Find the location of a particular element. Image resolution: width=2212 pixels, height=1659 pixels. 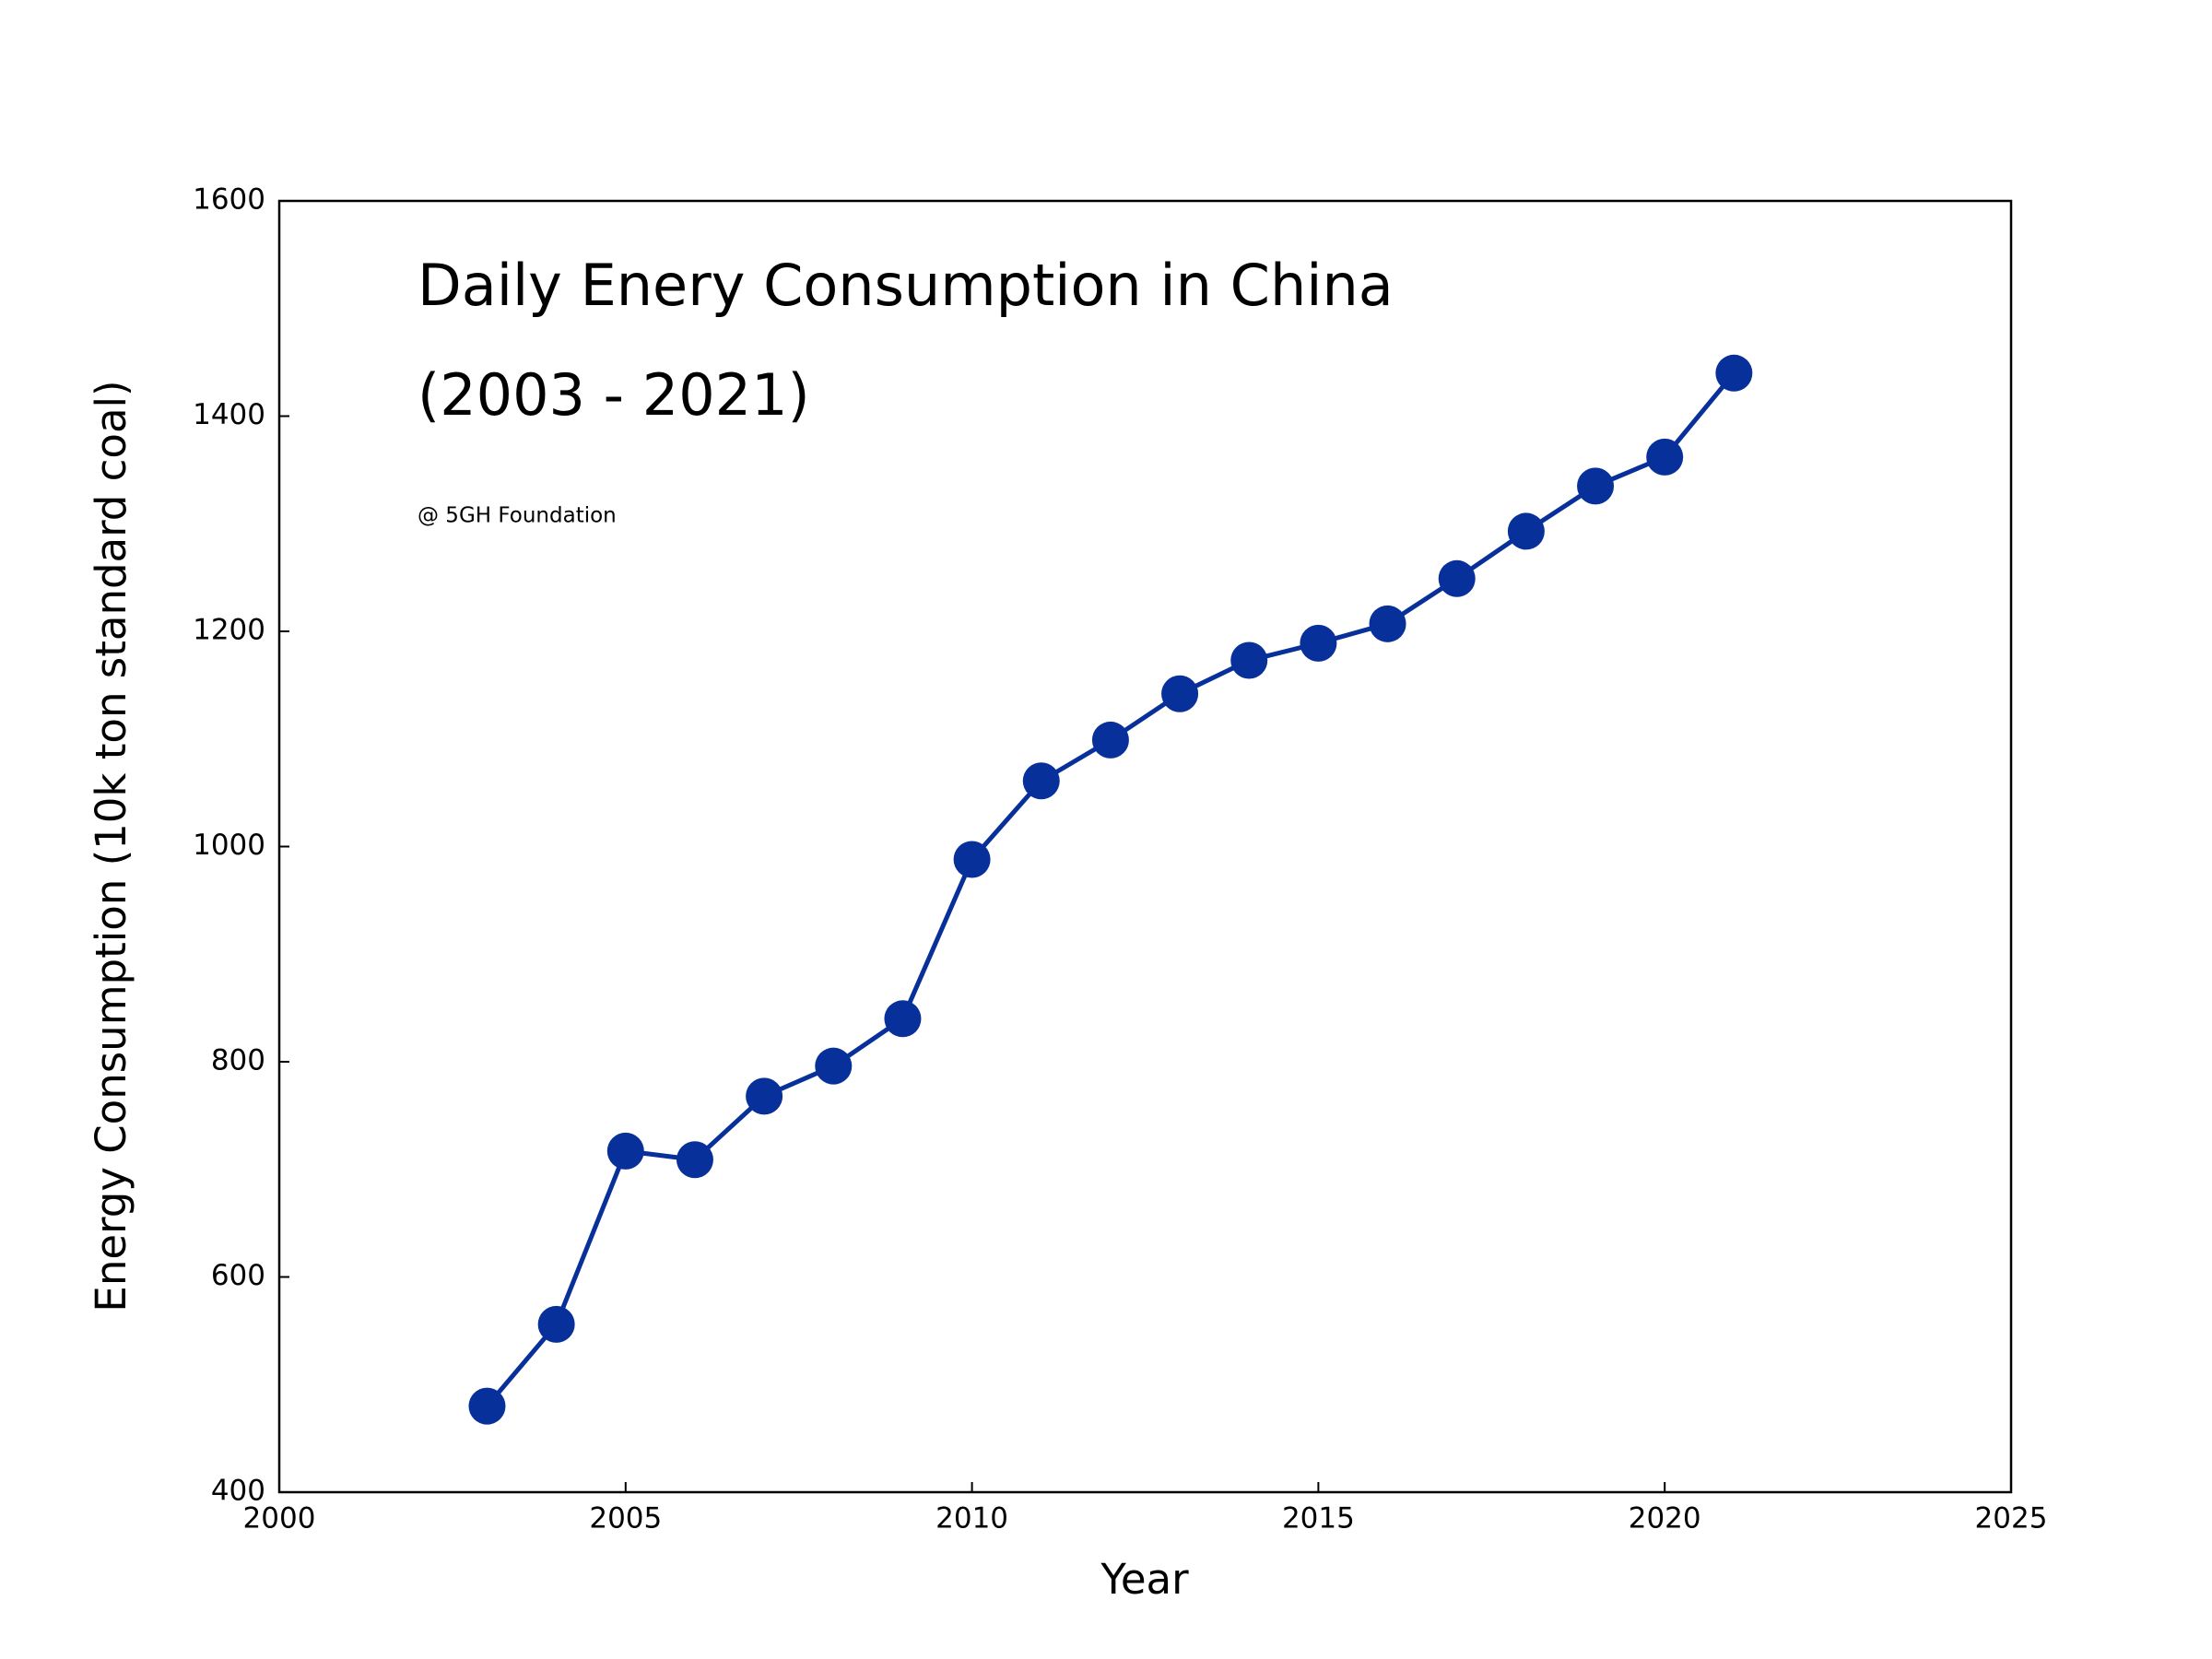

y-tick-label: 400 is located at coordinates (238, 1491).